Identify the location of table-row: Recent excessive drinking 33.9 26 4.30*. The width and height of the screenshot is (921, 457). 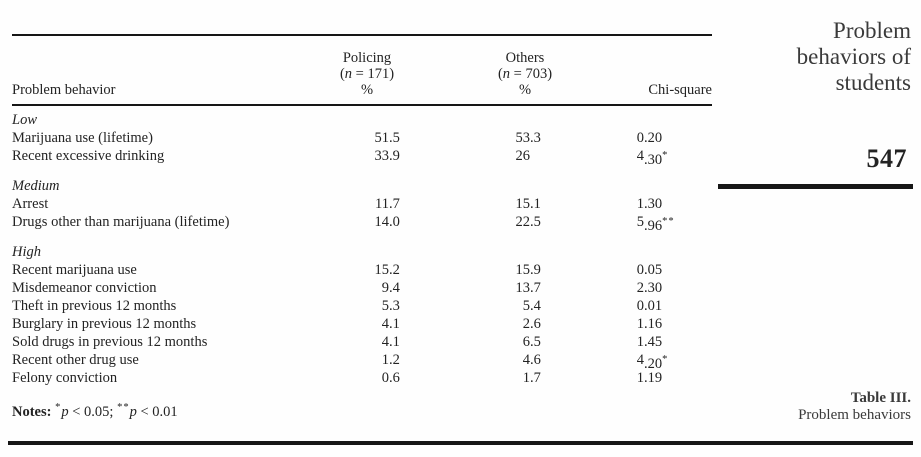
(362, 157).